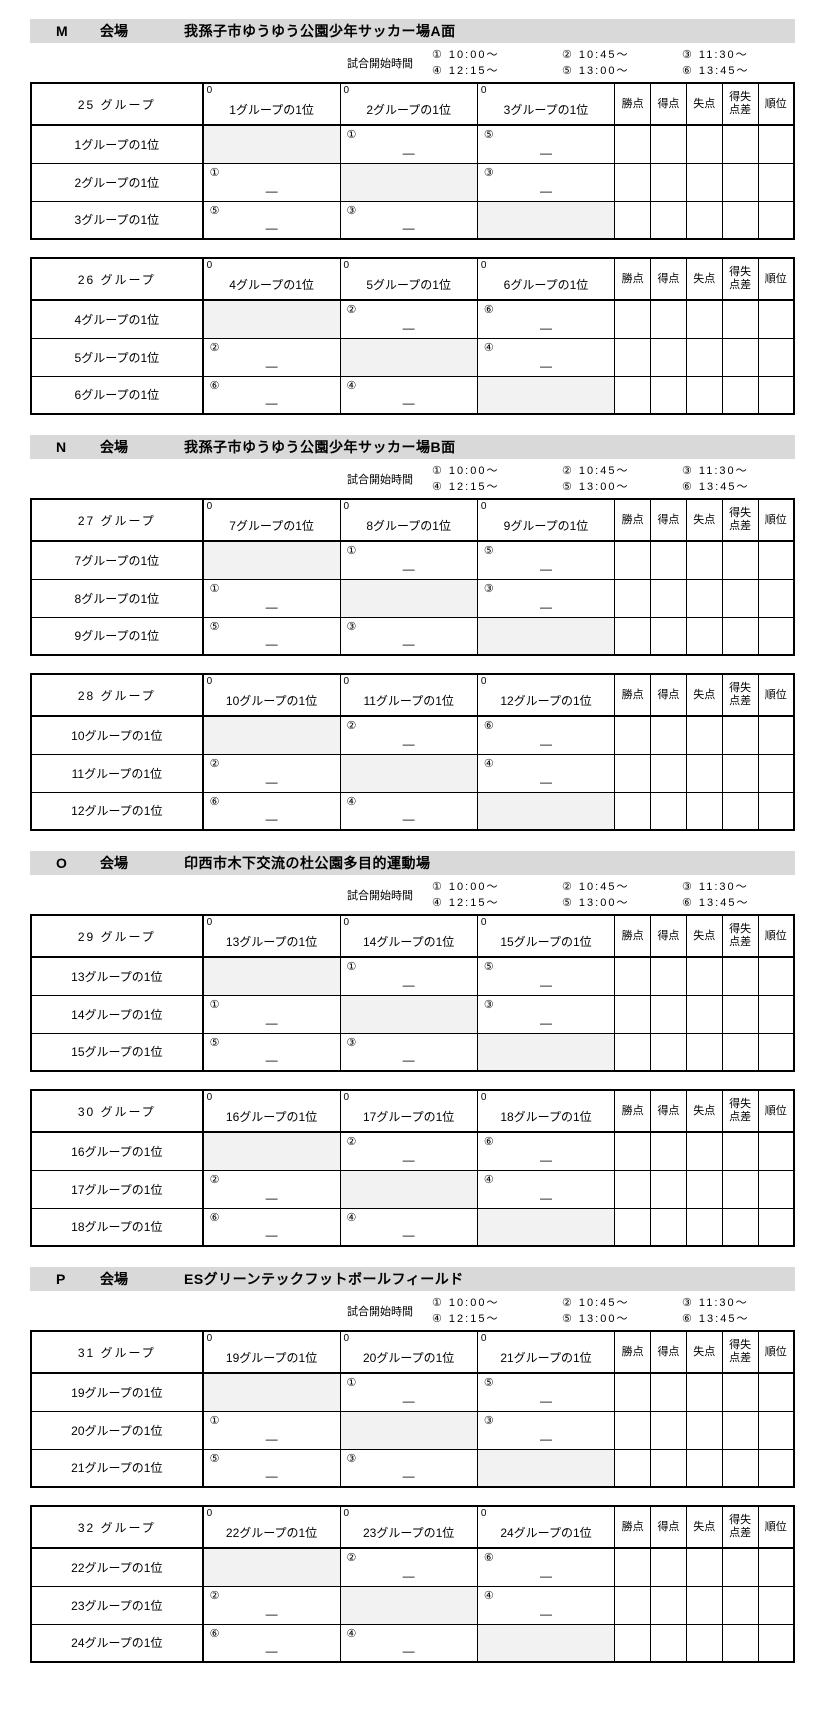 The height and width of the screenshot is (1729, 823). I want to click on venue-header-bar: O 会場 印西市木下交流の杜公園多目的運動場, so click(412, 863).